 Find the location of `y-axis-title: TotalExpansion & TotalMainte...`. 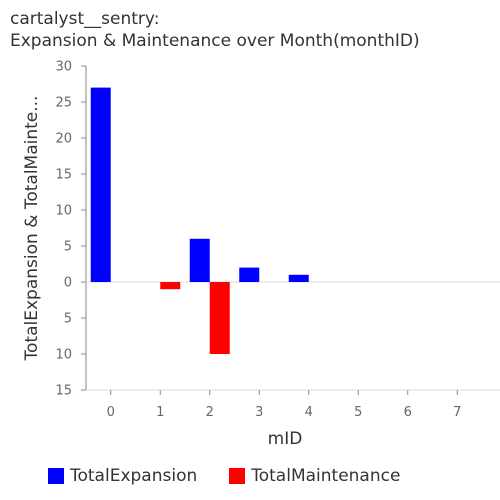

y-axis-title: TotalExpansion & TotalMainte... is located at coordinates (32, 229).